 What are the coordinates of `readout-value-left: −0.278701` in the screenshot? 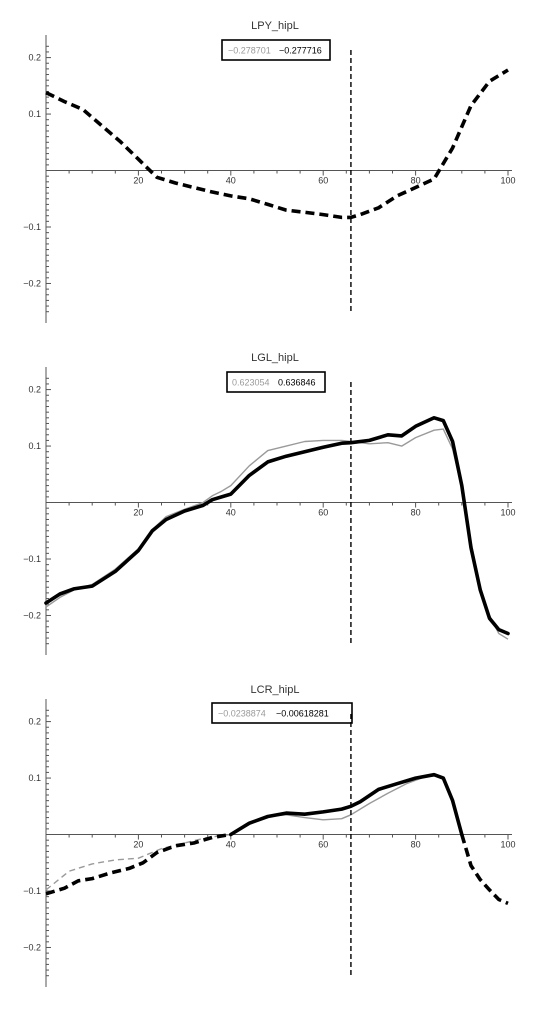 It's located at (249, 51).